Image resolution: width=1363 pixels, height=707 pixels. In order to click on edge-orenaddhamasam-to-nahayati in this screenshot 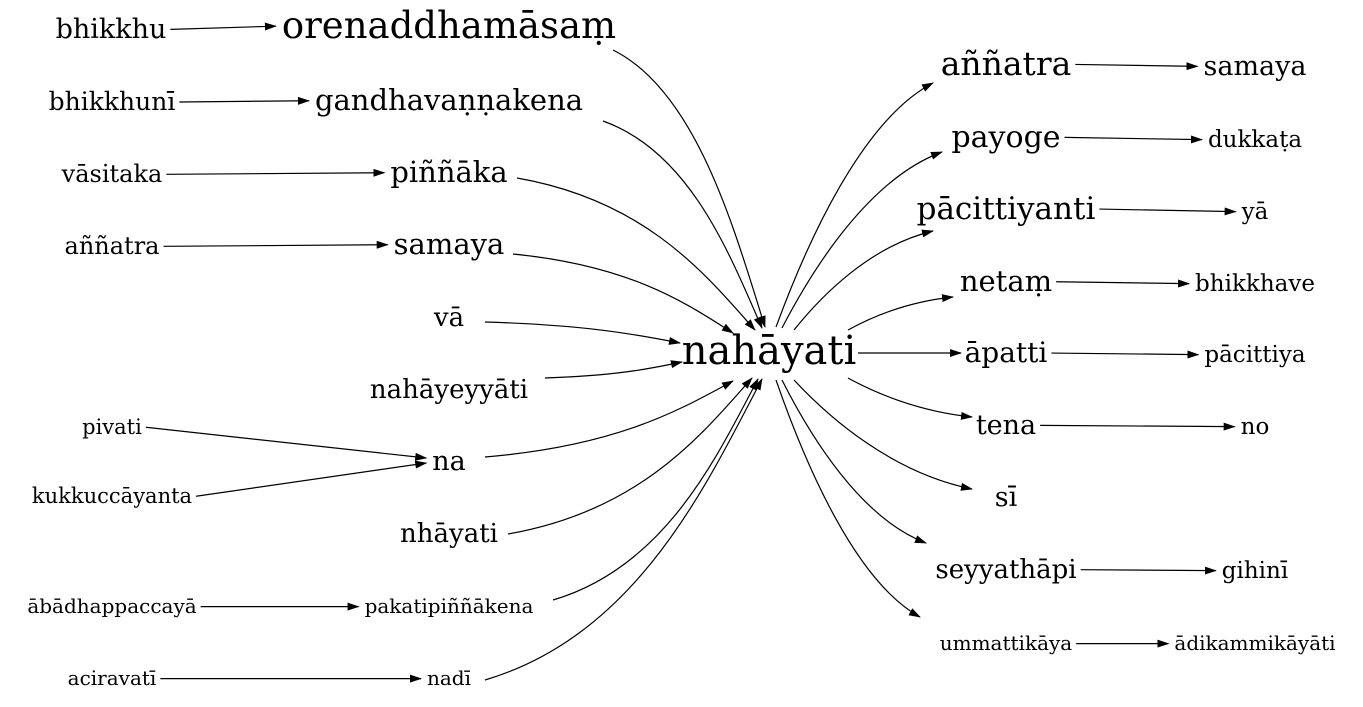, I will do `click(689, 188)`.